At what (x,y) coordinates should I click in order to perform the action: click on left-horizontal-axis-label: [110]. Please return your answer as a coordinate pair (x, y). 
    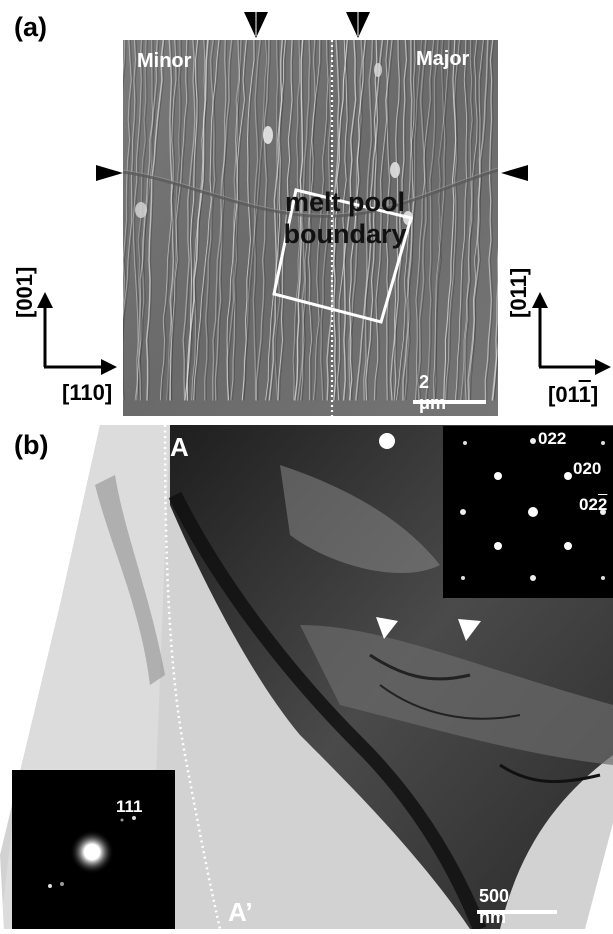
    Looking at the image, I should click on (87, 392).